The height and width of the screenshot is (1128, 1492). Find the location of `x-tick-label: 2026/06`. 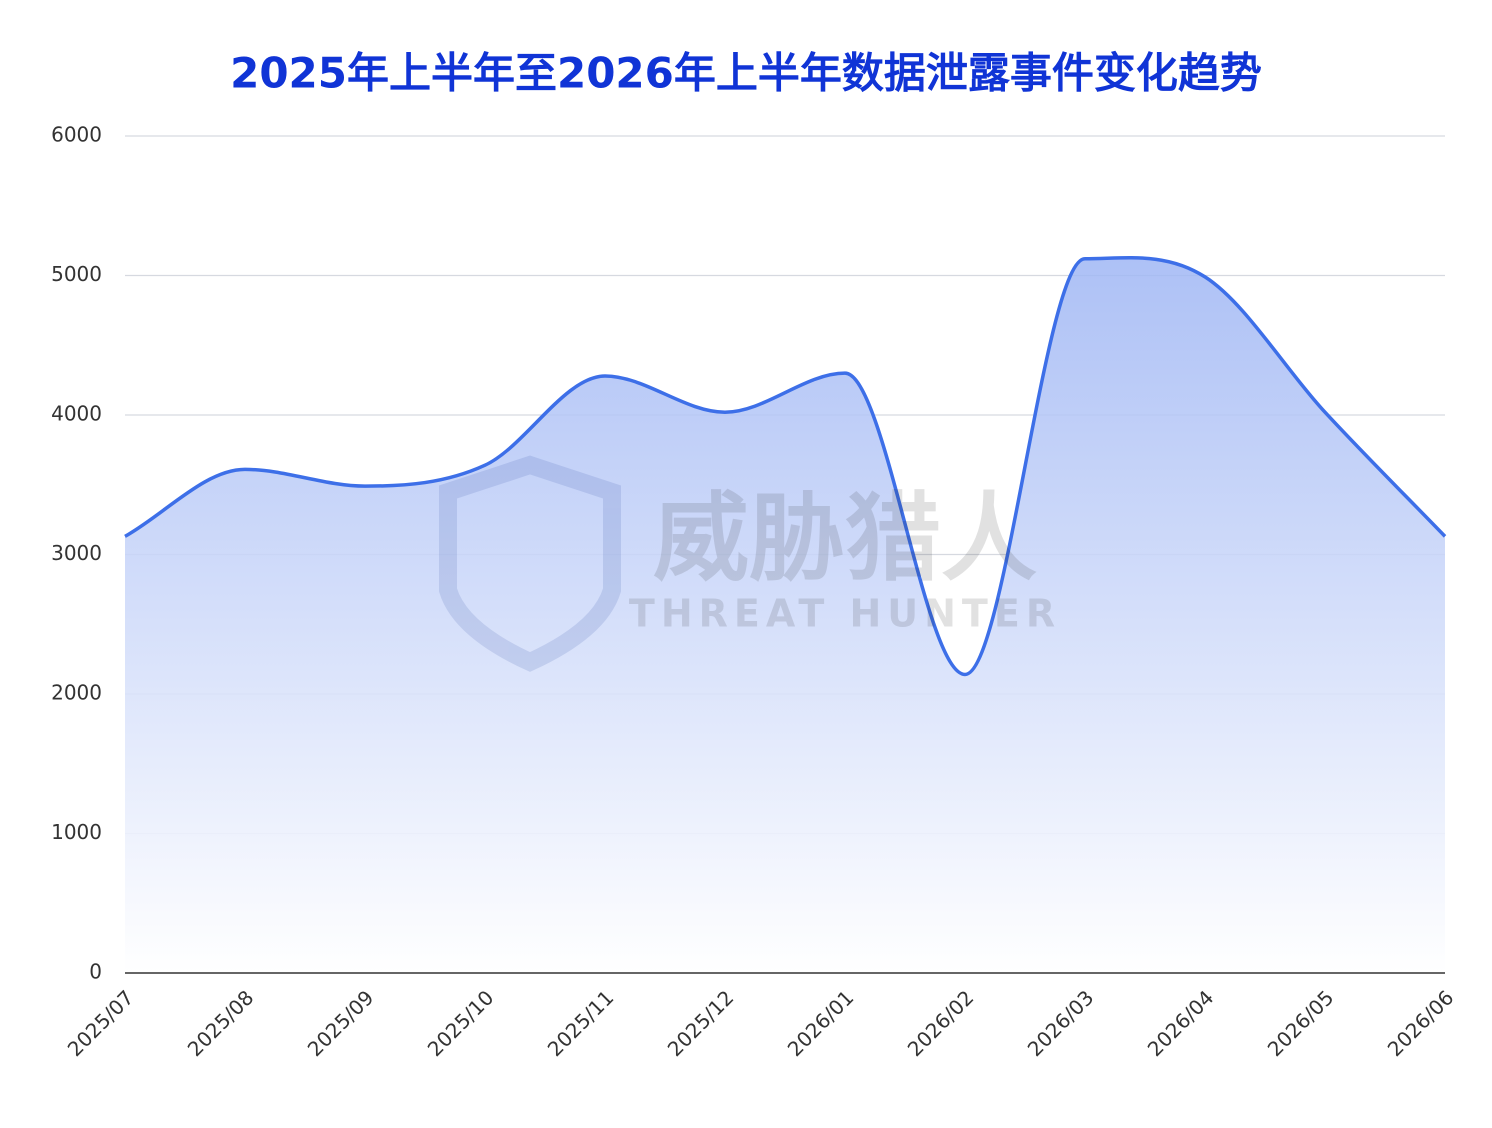

x-tick-label: 2026/06 is located at coordinates (1421, 1023).